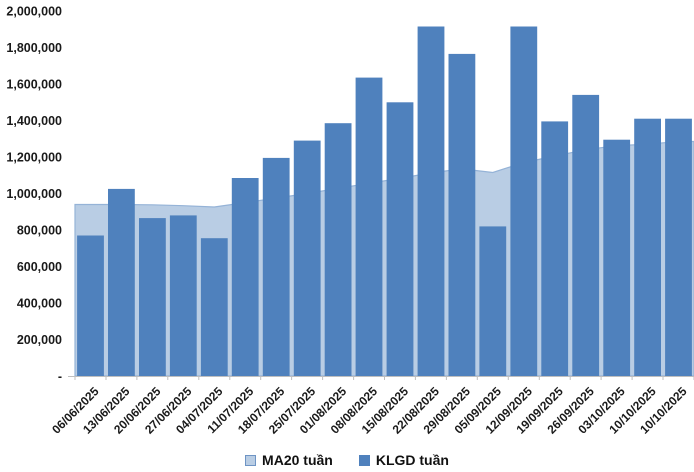 The height and width of the screenshot is (472, 694). Describe the element at coordinates (39, 267) in the screenshot. I see `y-tick-label: 600,000` at that location.